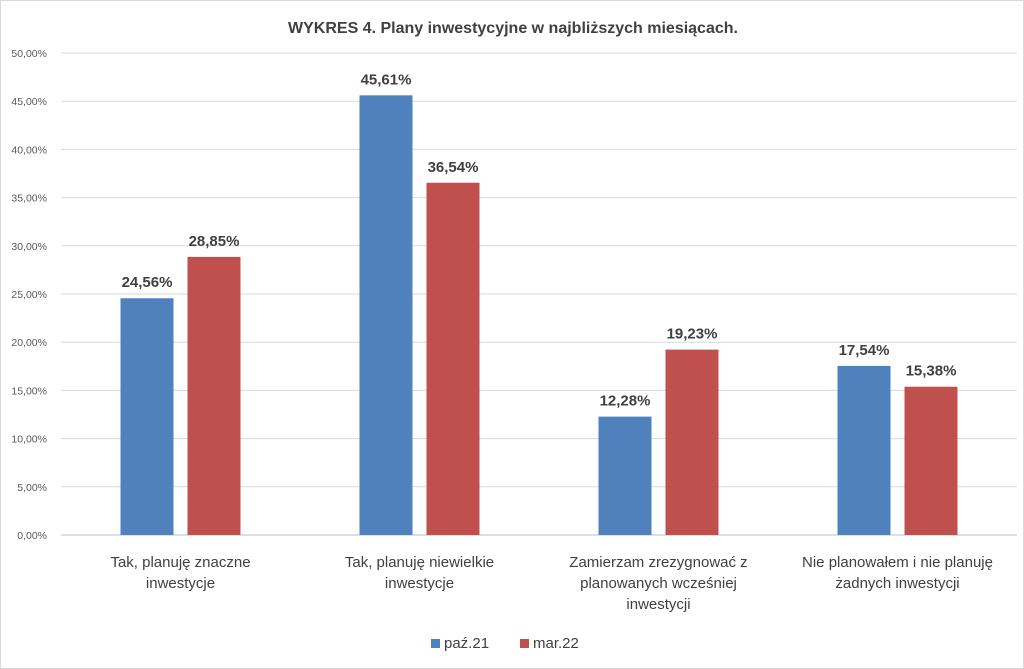 The width and height of the screenshot is (1024, 669). Describe the element at coordinates (386, 79) in the screenshot. I see `data-label: 45,61%` at that location.